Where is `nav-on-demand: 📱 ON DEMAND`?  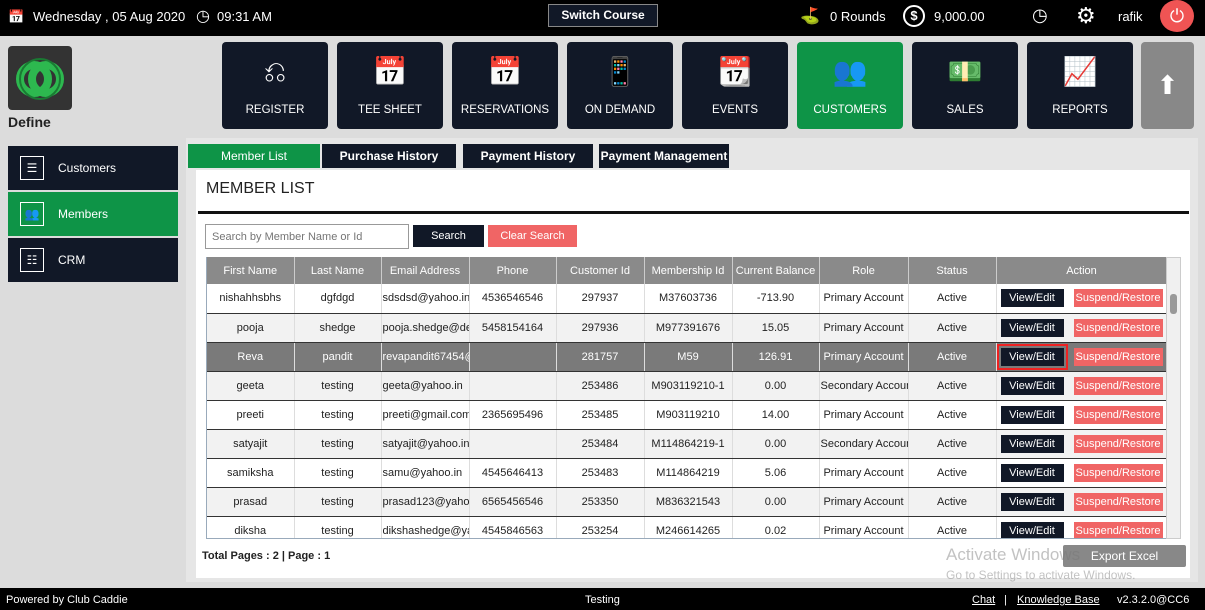
nav-on-demand: 📱 ON DEMAND is located at coordinates (620, 85).